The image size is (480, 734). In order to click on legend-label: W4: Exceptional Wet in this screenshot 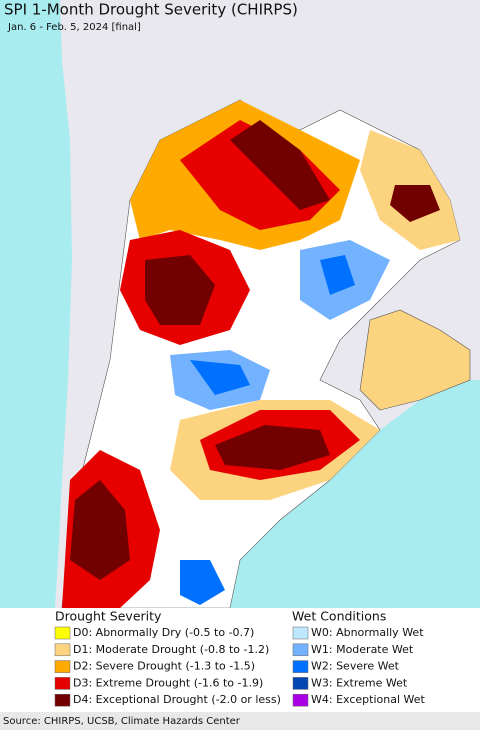, I will do `click(368, 699)`.